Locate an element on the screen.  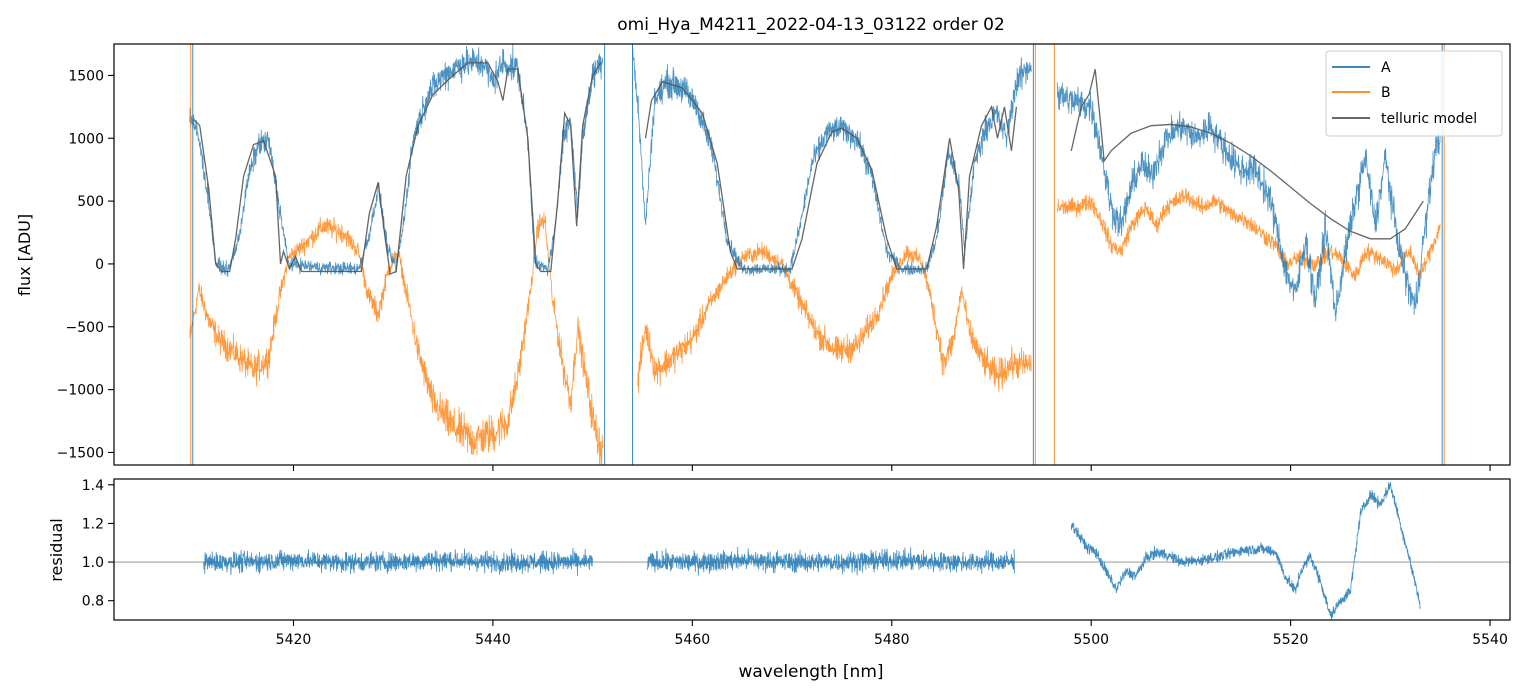
bottom-xtick-label: 5520 is located at coordinates (1291, 640).